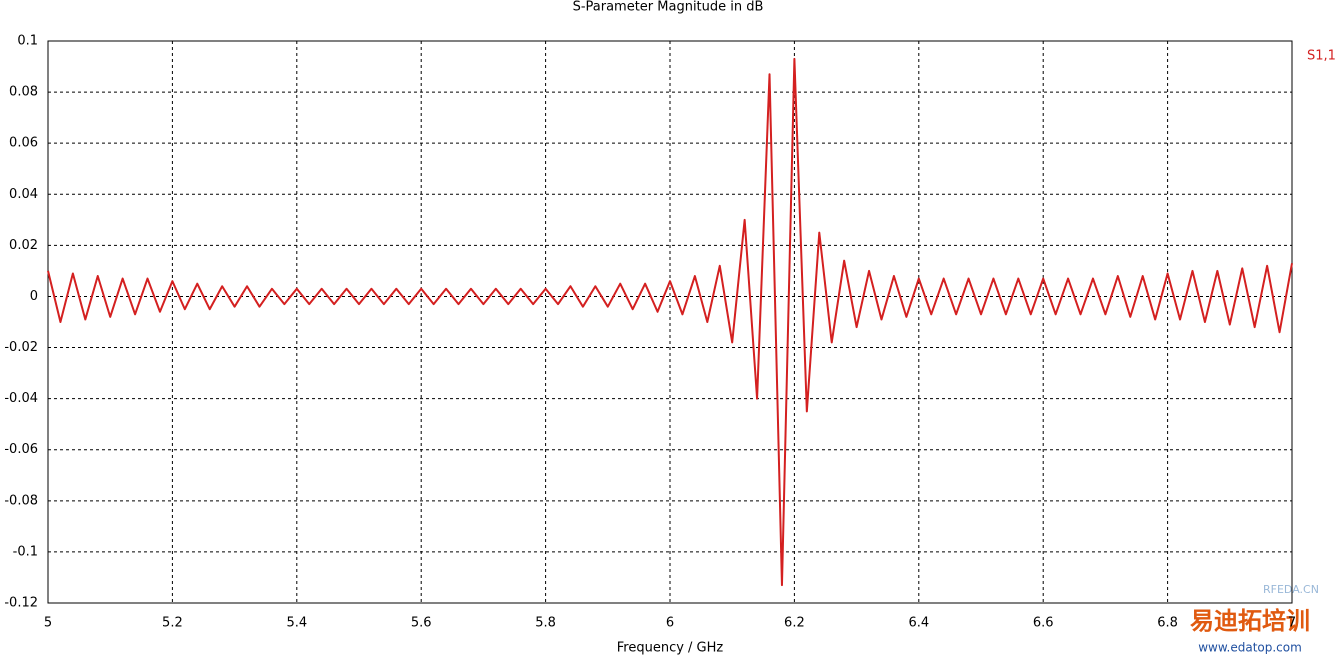  I want to click on x-tick-label: 5.4, so click(296, 623).